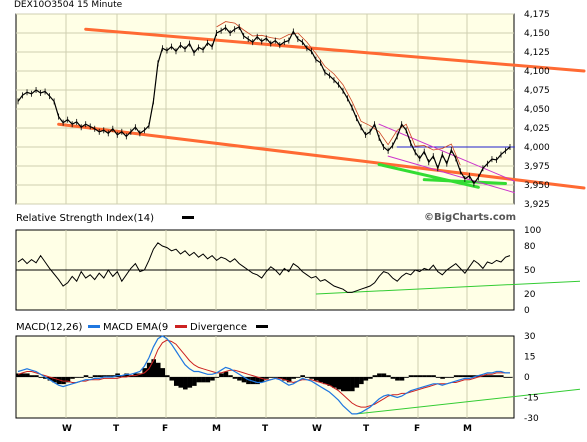 This screenshot has width=587, height=442. Describe the element at coordinates (85, 218) in the screenshot. I see `rsi-panel-title: Relative Strength Index(14)` at that location.